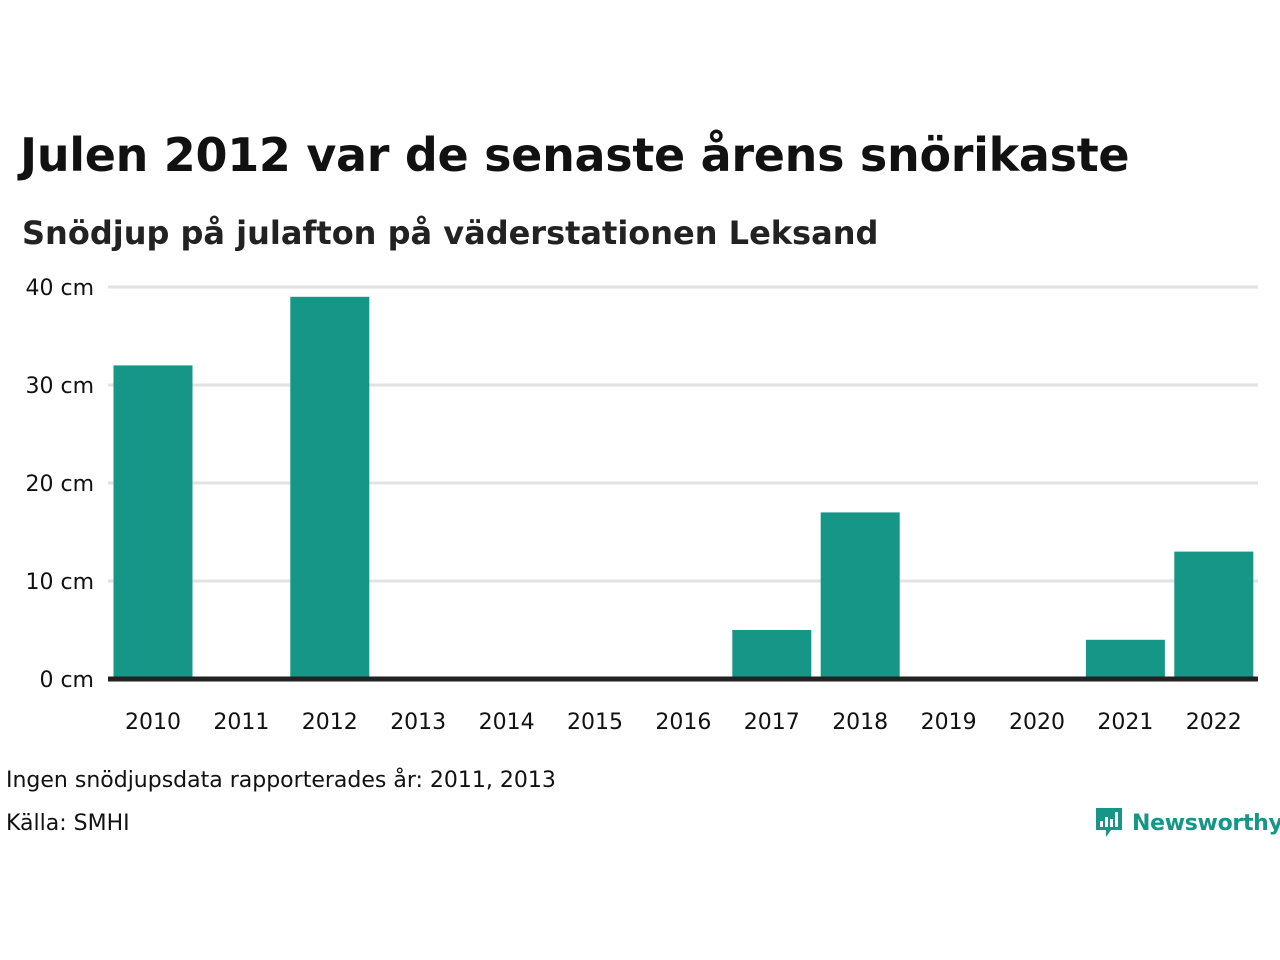  Describe the element at coordinates (241, 722) in the screenshot. I see `x-tick-label: 2011` at that location.